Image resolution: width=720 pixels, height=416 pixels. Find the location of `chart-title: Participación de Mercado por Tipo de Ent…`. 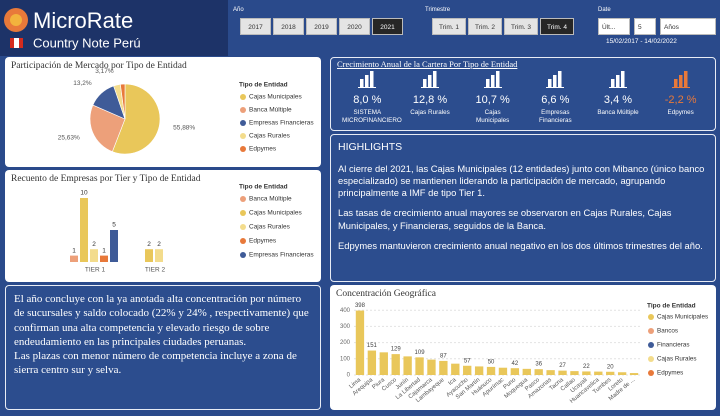

chart-title: Participación de Mercado por Tipo de Ent… is located at coordinates (99, 66).